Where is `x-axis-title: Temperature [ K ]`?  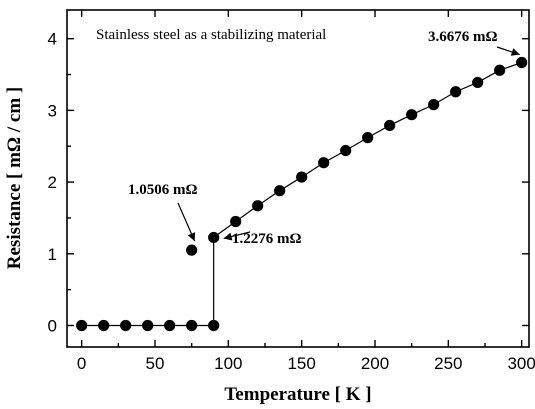 x-axis-title: Temperature [ K ] is located at coordinates (297, 394).